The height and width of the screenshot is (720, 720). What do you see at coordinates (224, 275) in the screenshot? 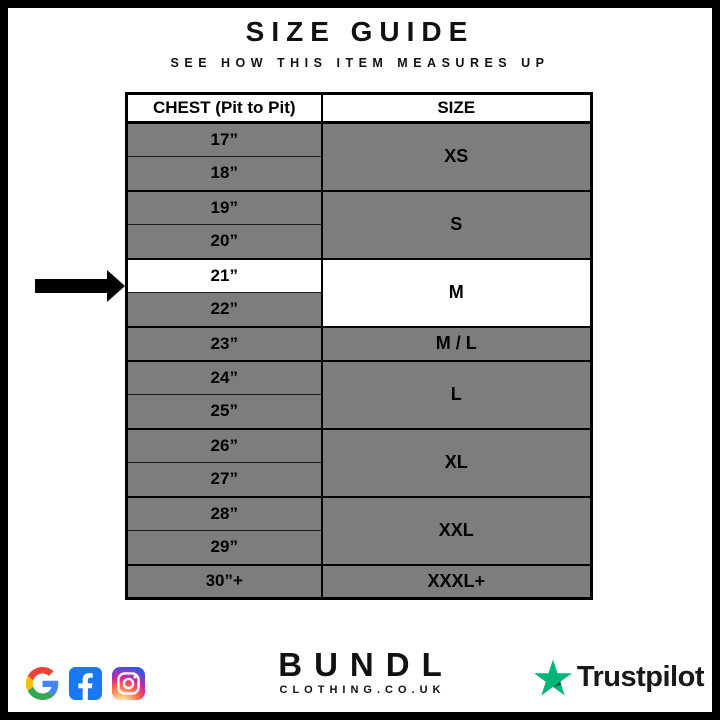
I see `chest-cell-21-selected: 21”` at bounding box center [224, 275].